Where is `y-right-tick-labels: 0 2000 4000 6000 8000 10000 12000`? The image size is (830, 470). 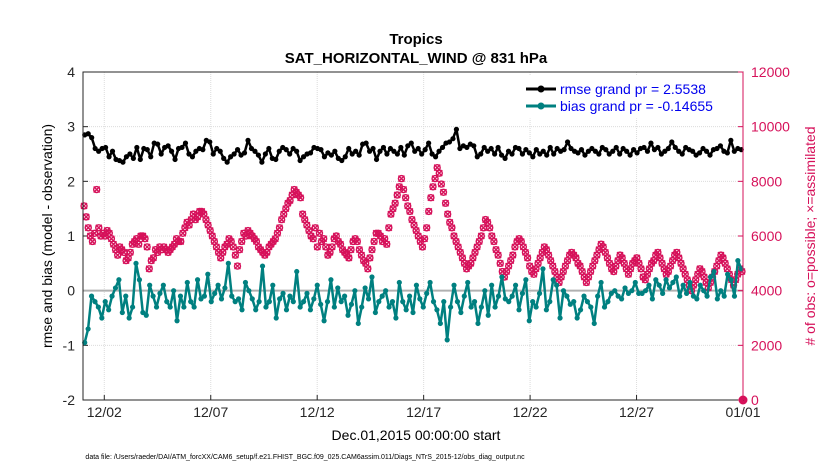 y-right-tick-labels: 0 2000 4000 6000 8000 10000 12000 is located at coordinates (764, 236).